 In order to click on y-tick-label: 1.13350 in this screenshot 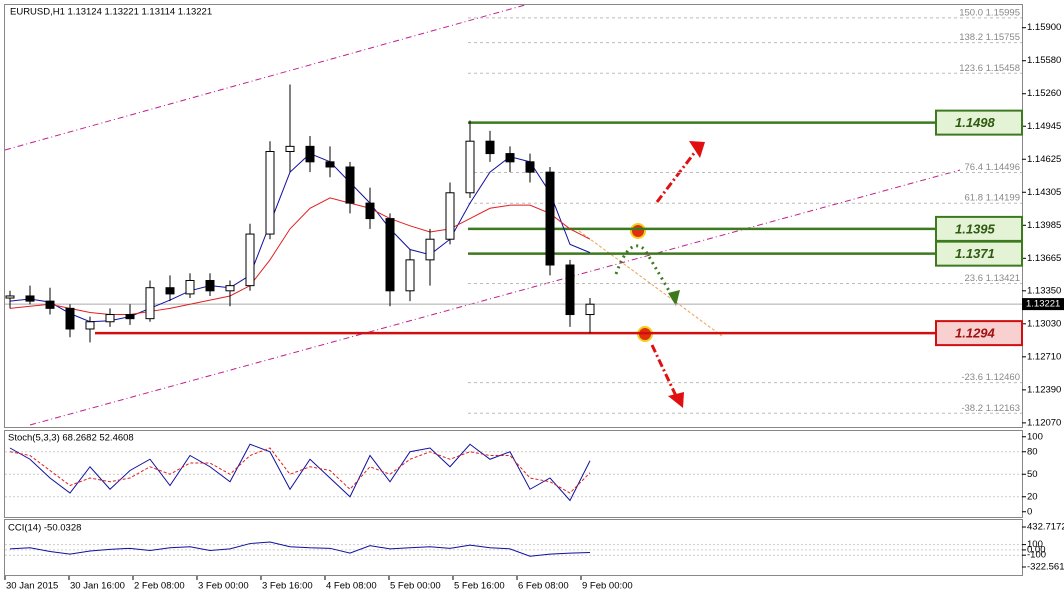, I will do `click(1044, 290)`.